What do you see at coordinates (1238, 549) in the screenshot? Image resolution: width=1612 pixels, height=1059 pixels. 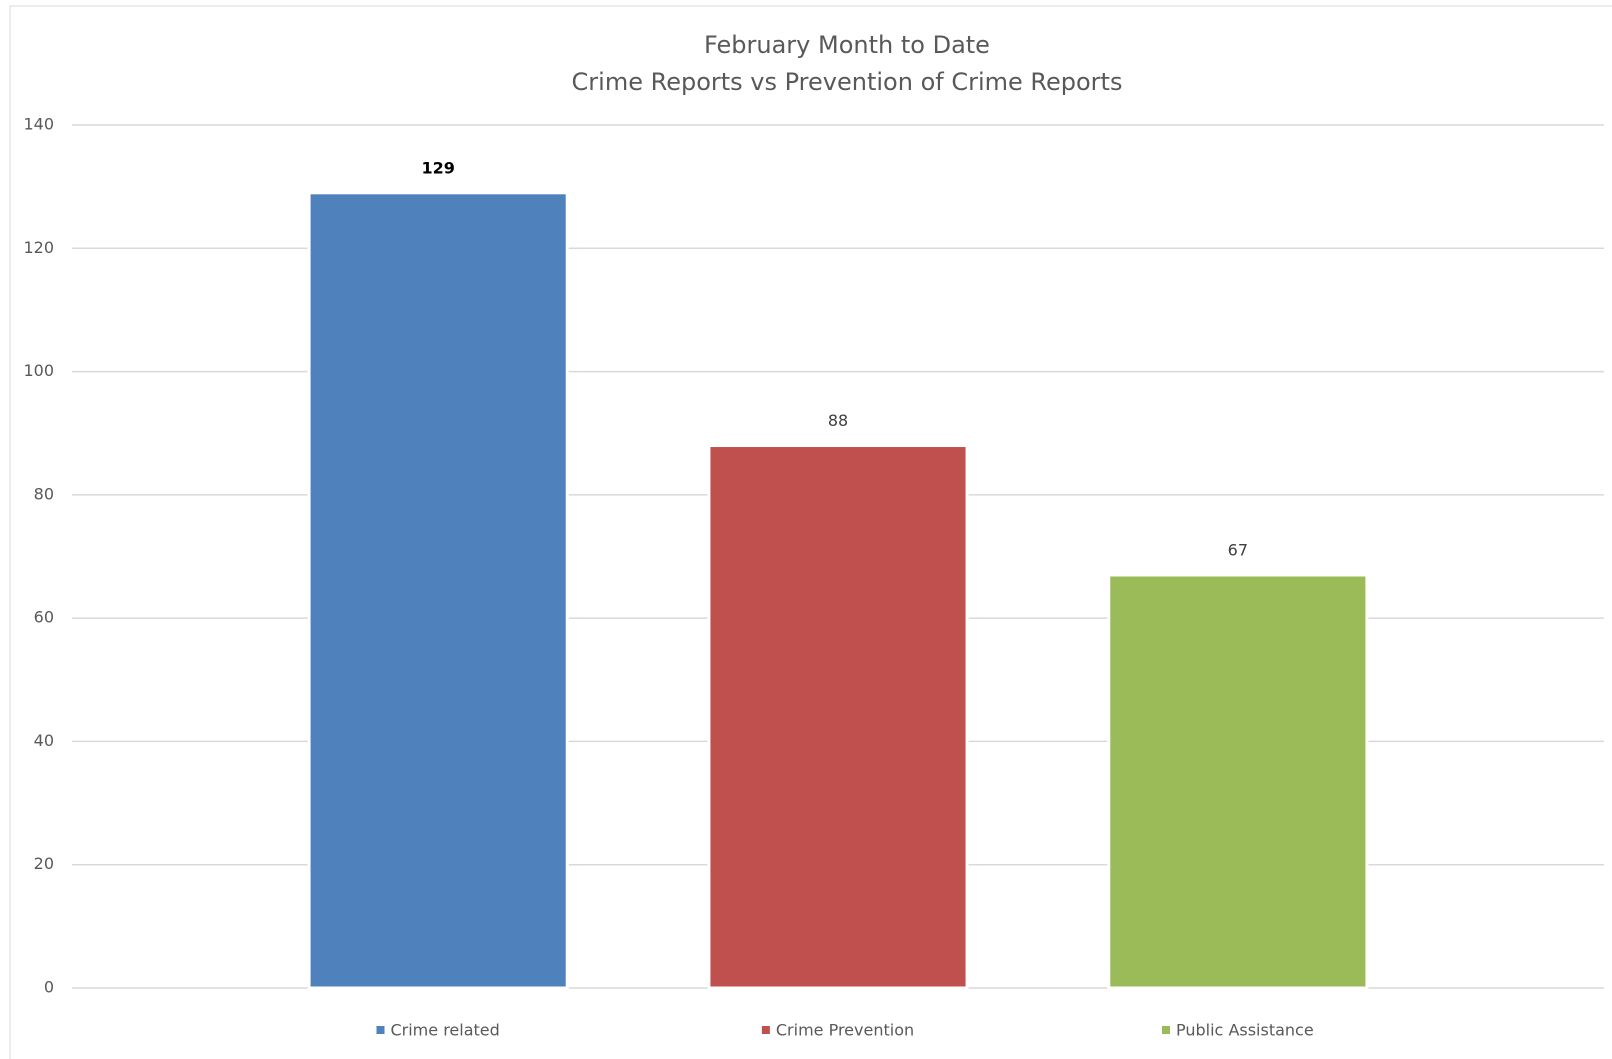 I see `data-label: 67` at bounding box center [1238, 549].